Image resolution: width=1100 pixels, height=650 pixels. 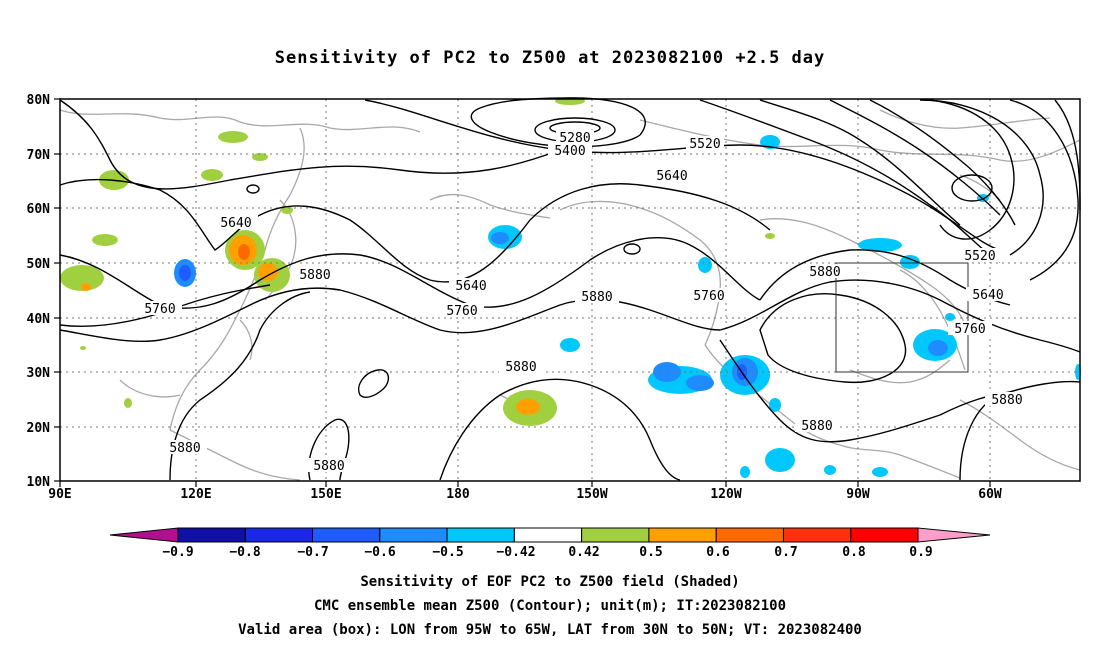 What do you see at coordinates (39, 291) in the screenshot?
I see `latitude-labels: 80N 70N 60N 50N 40N 30N 20N 10N` at bounding box center [39, 291].